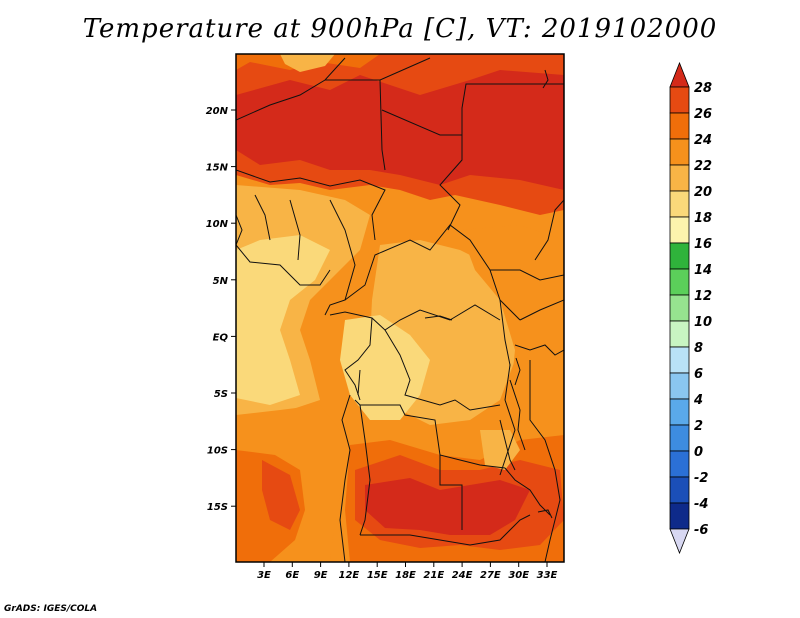 This screenshot has width=800, height=618. Describe the element at coordinates (698, 374) in the screenshot. I see `colorbar-label: 6` at that location.